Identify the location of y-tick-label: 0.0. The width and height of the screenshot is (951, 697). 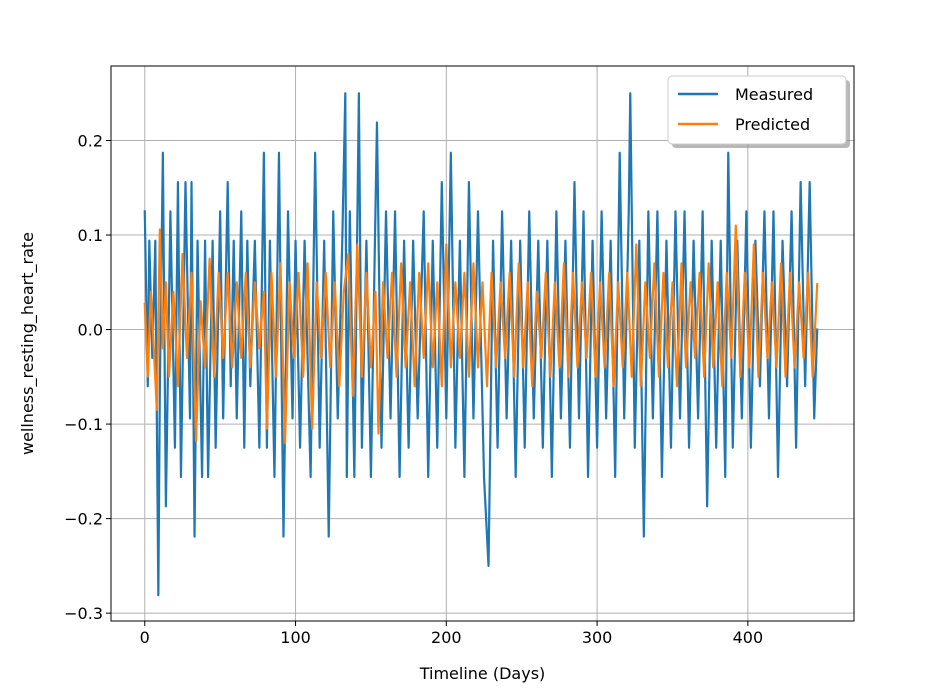
(90, 330).